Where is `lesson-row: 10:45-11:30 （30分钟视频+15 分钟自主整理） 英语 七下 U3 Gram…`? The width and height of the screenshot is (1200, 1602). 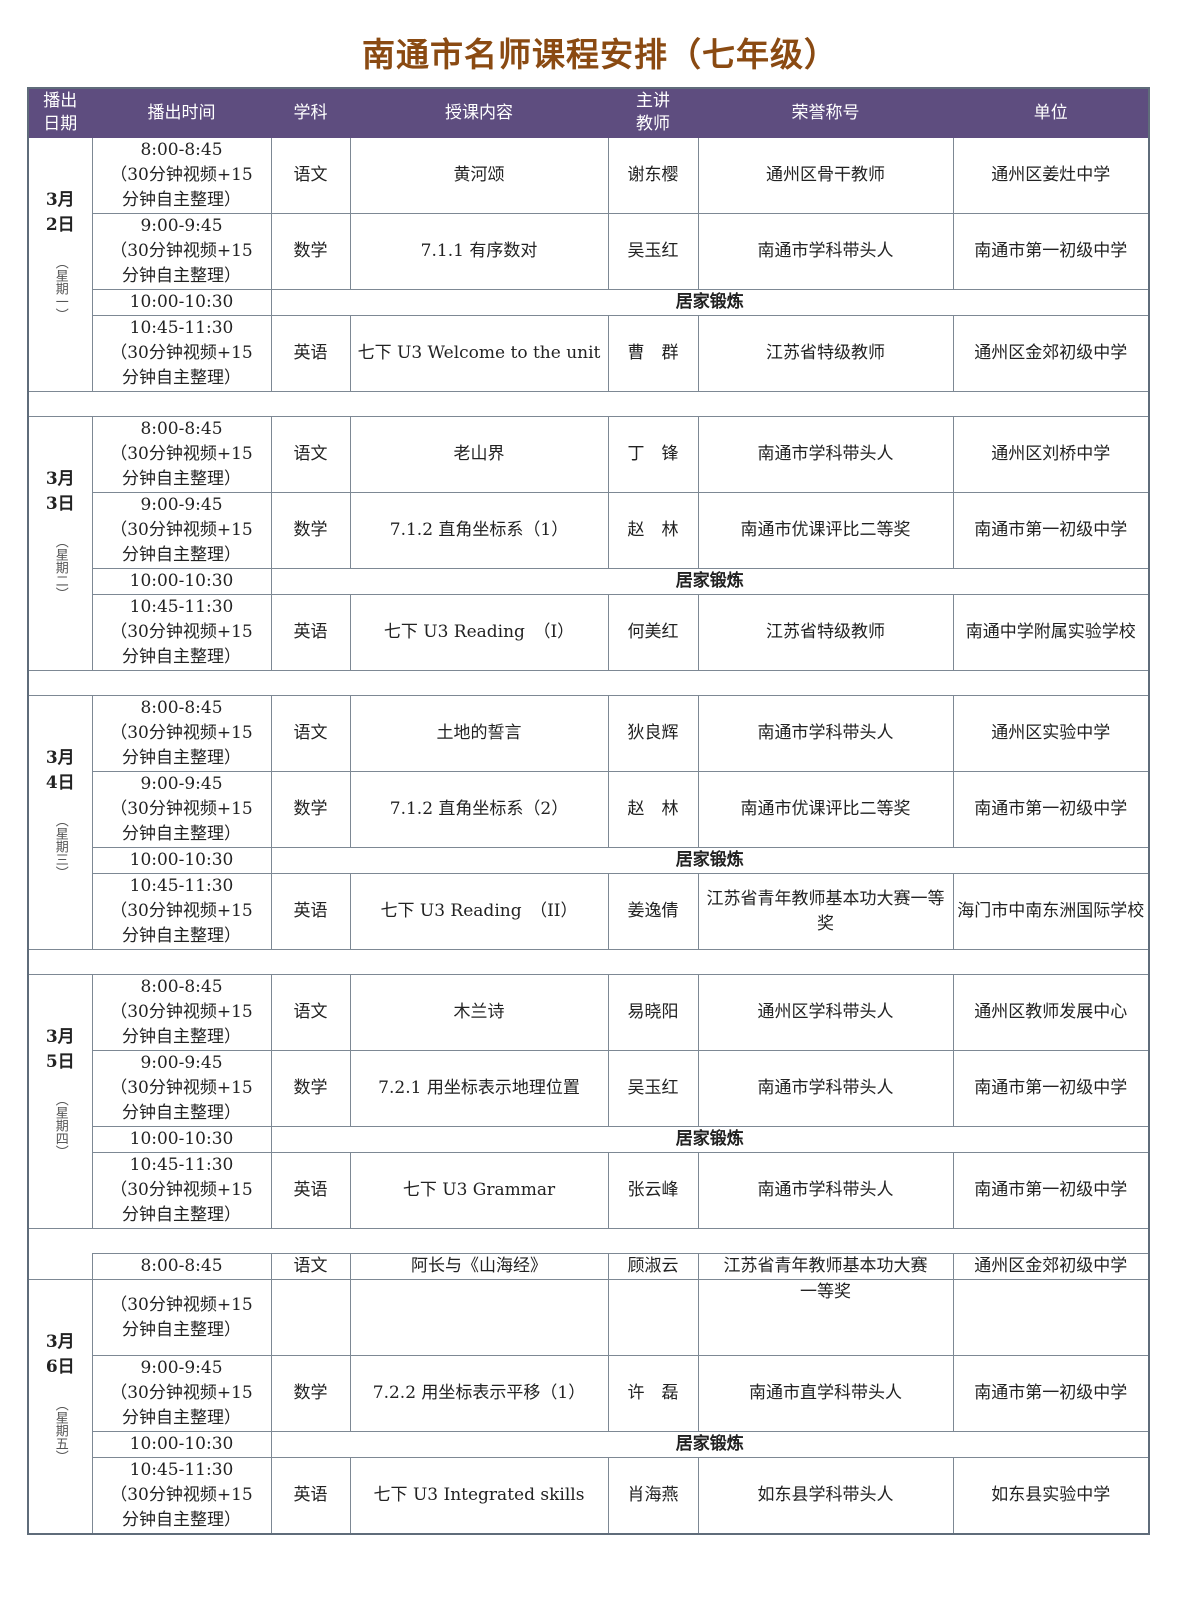
lesson-row: 10:45-11:30 （30分钟视频+15 分钟自主整理） 英语 七下 U3 Gram… is located at coordinates (589, 1190).